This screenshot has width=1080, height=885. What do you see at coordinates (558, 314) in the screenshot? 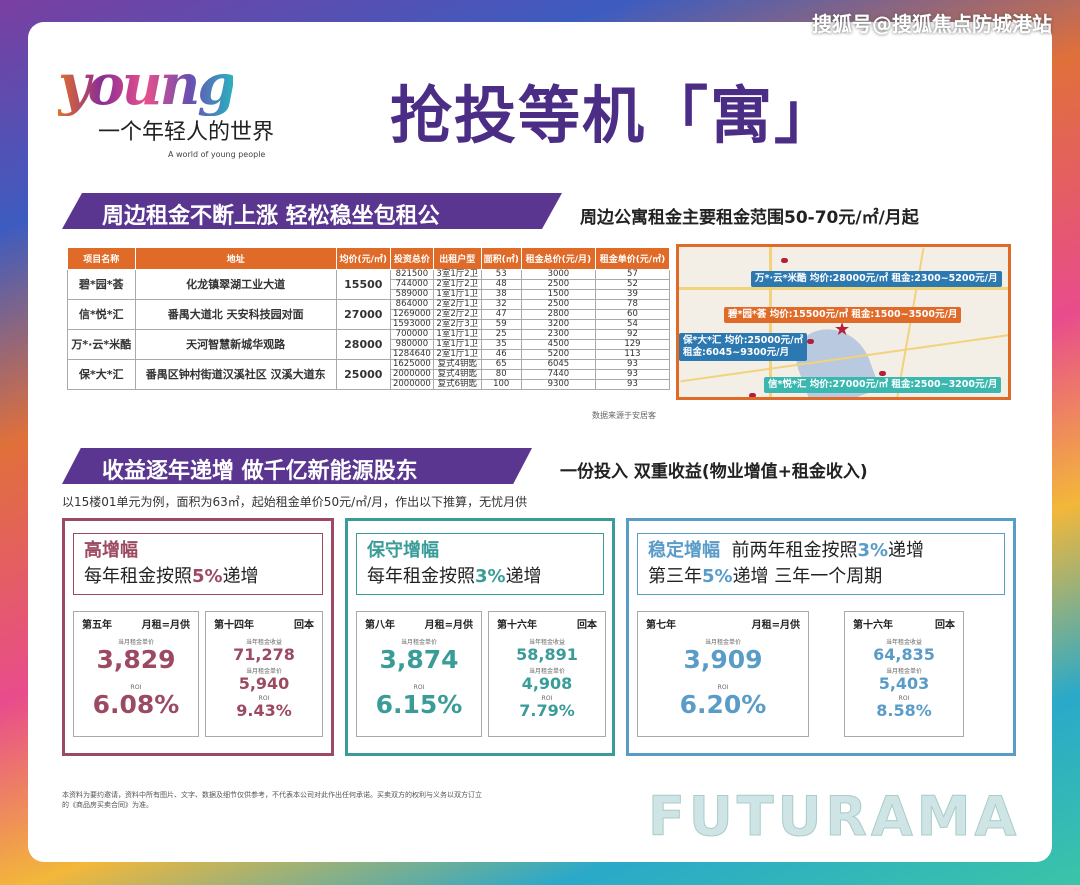
I see `table-cell: 2800` at bounding box center [558, 314].